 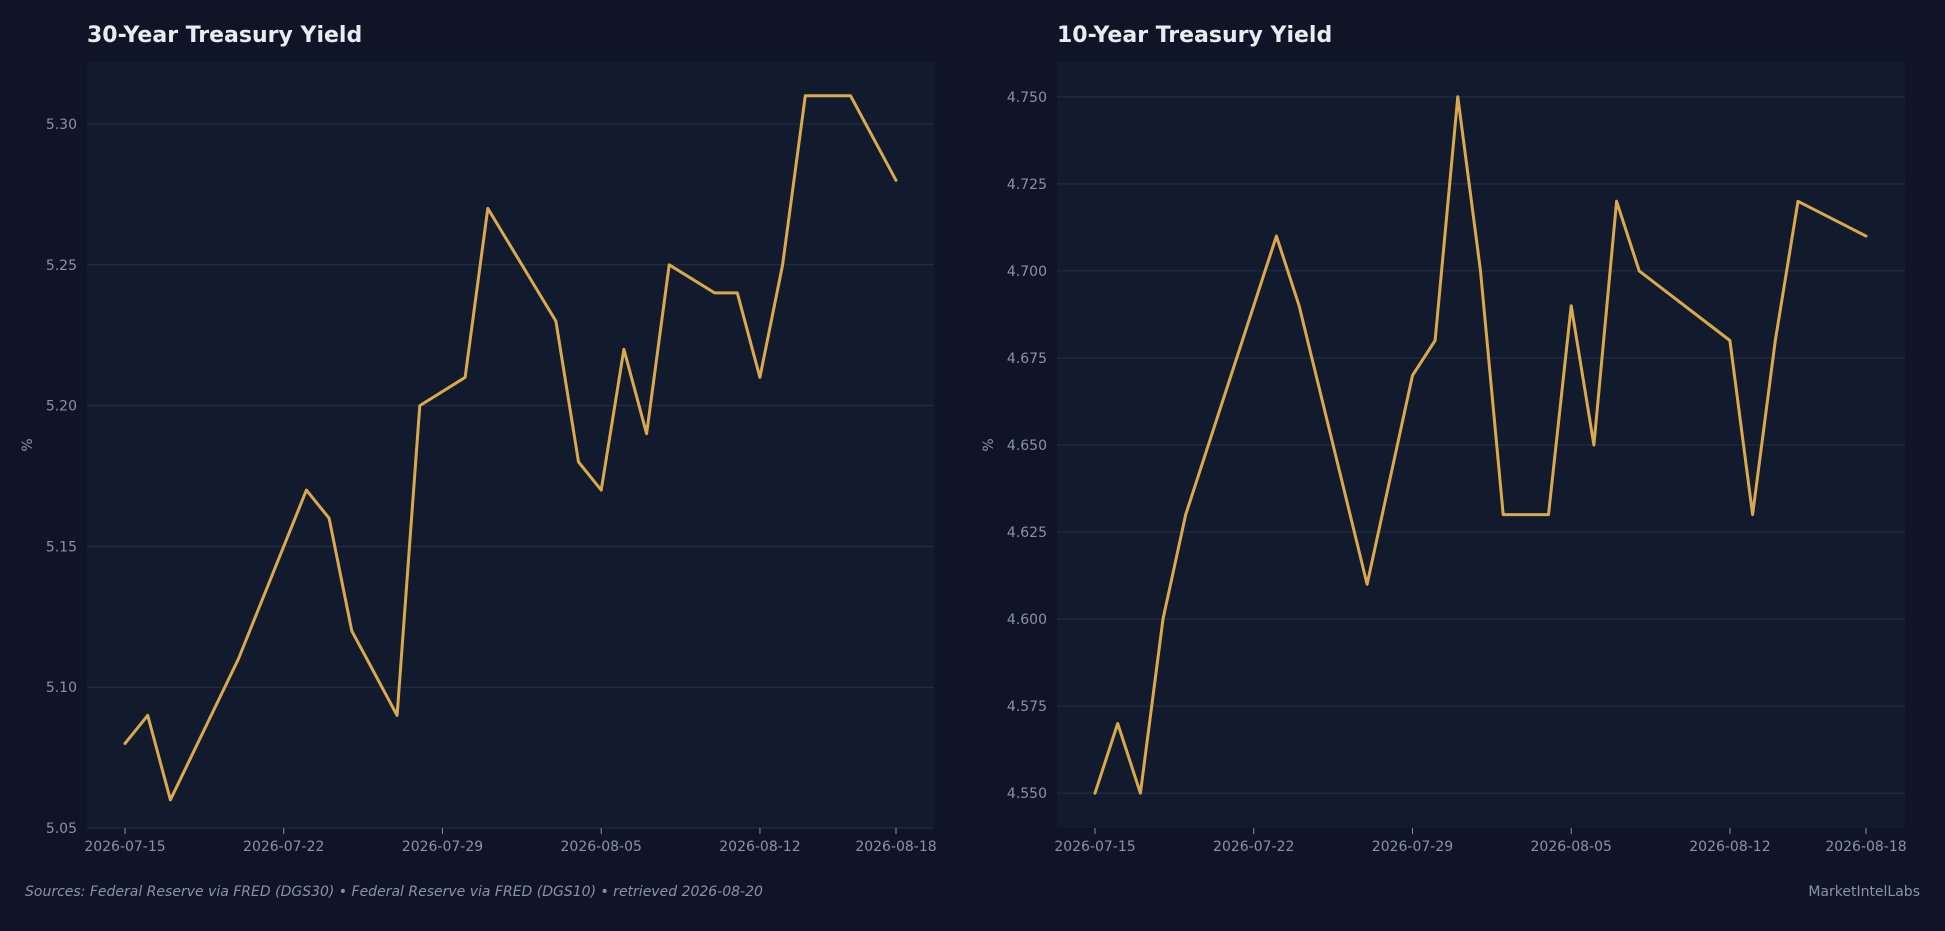 I want to click on y-tick-label: 4.600, so click(x=1027, y=620).